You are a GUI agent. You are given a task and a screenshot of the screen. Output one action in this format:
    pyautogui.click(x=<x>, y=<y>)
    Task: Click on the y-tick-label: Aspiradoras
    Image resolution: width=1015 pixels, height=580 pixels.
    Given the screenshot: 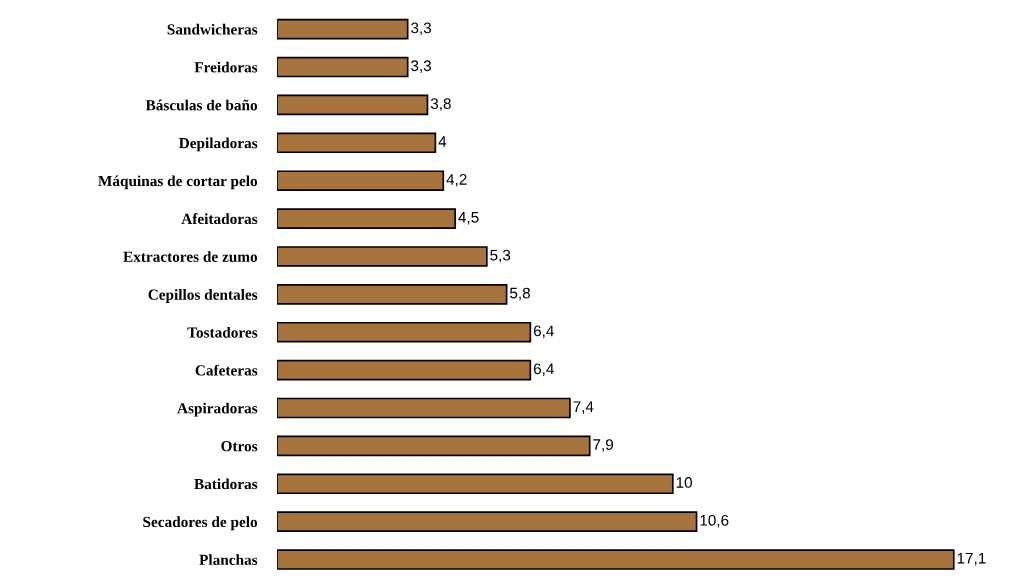 What is the action you would take?
    pyautogui.click(x=217, y=409)
    